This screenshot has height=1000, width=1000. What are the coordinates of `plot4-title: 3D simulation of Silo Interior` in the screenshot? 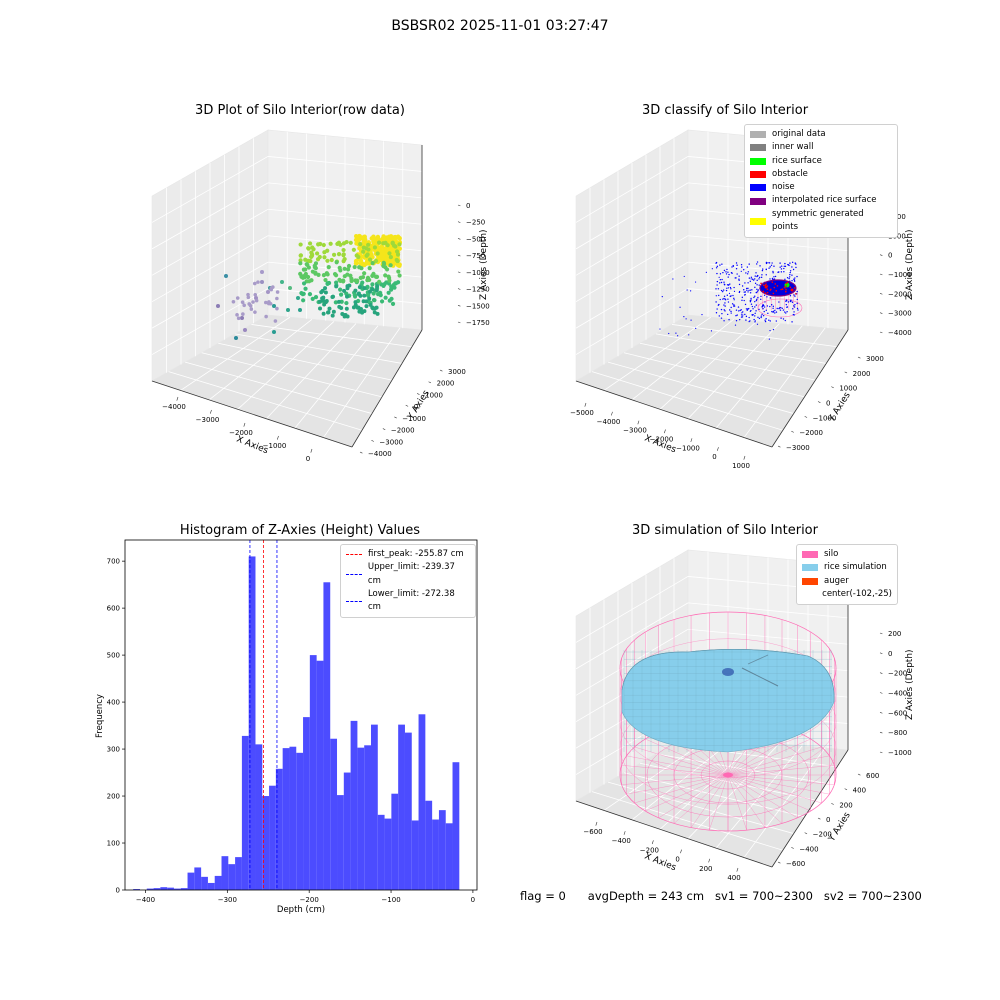 It's located at (725, 530).